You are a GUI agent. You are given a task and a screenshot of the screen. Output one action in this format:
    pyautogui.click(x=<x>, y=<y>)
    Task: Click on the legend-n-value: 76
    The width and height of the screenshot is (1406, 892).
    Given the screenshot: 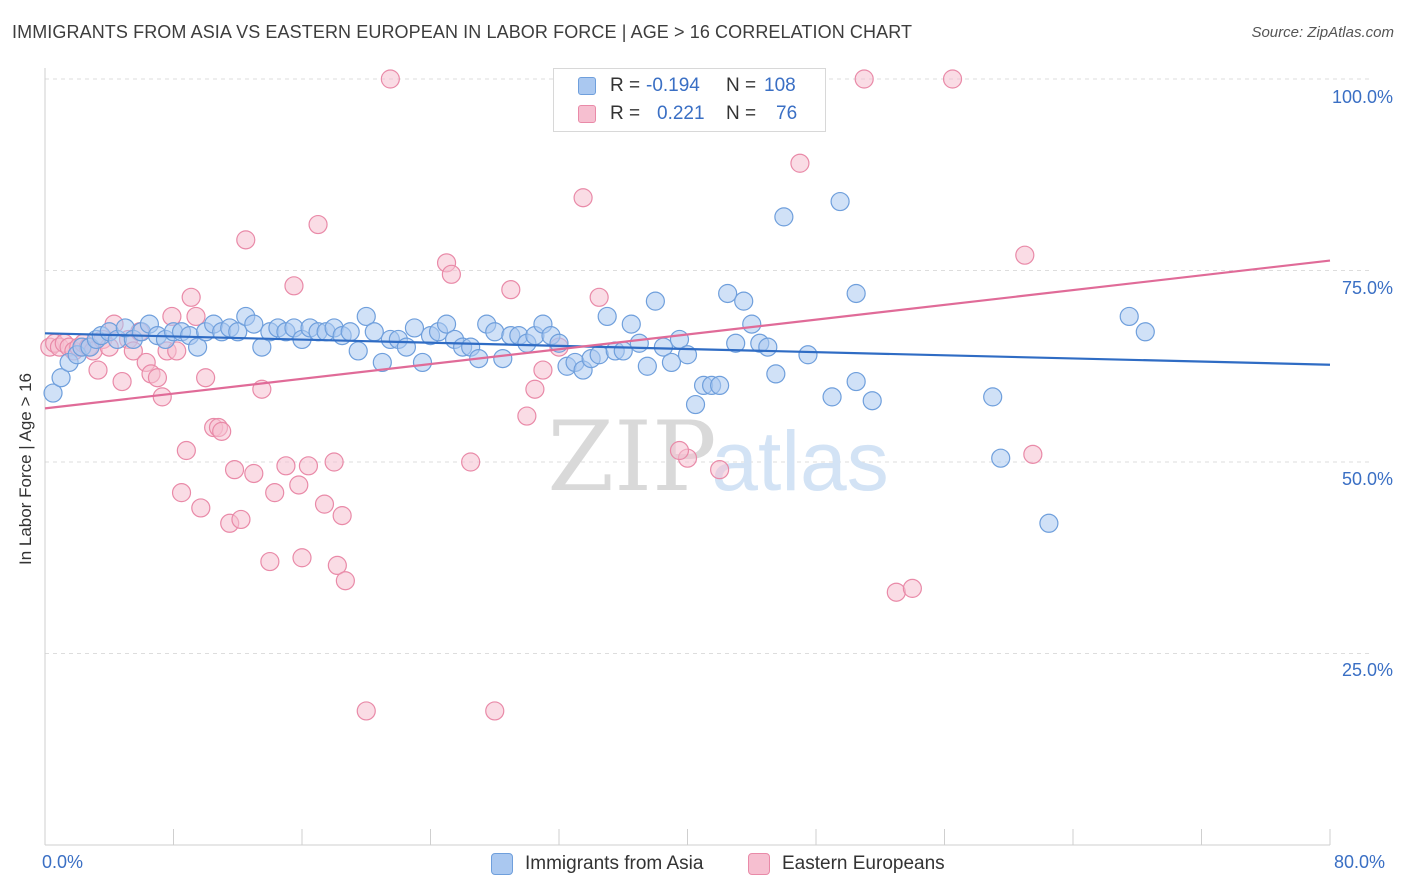 What is the action you would take?
    pyautogui.click(x=787, y=113)
    